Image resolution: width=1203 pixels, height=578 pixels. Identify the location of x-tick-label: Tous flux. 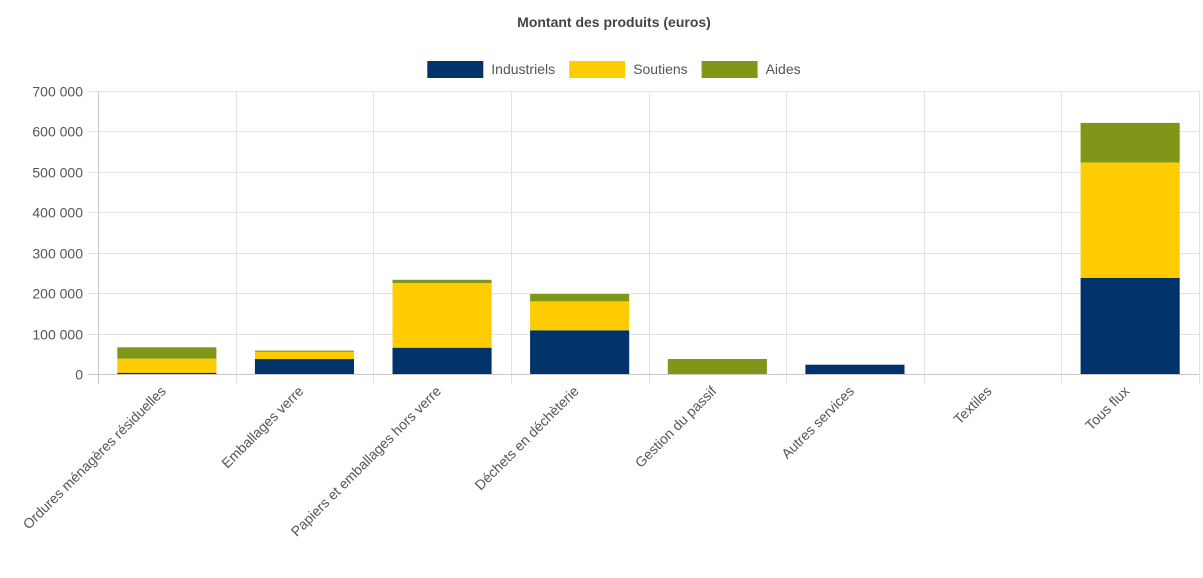
(1107, 408).